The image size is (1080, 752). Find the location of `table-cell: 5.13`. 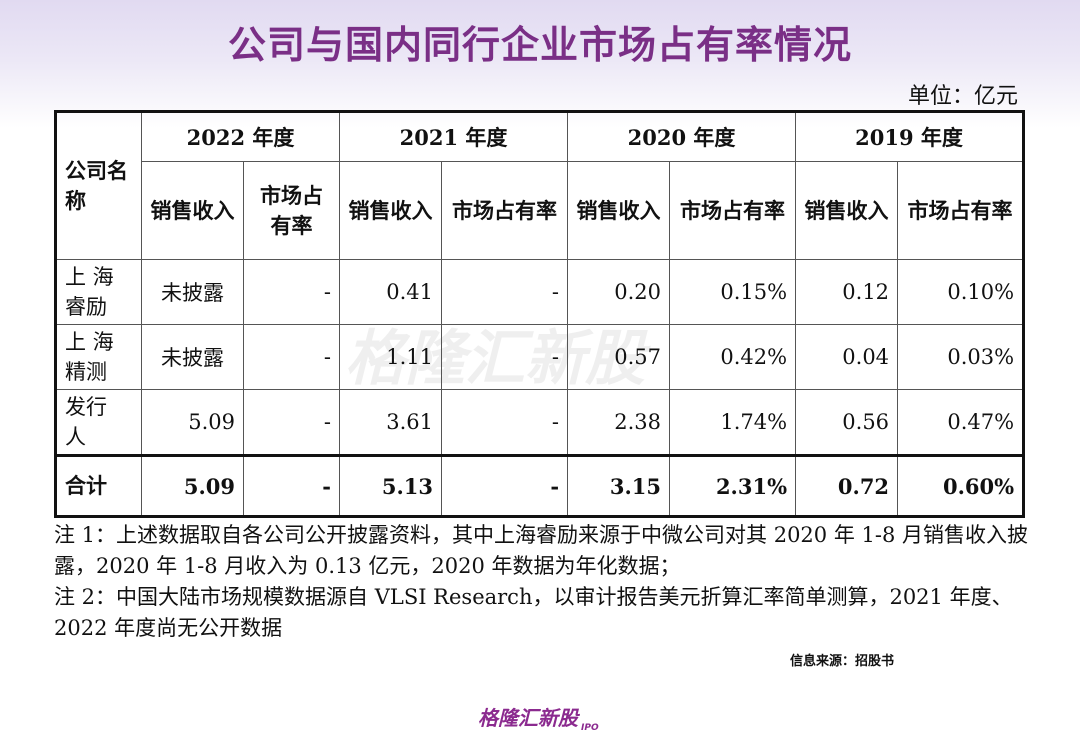

table-cell: 5.13 is located at coordinates (391, 486).